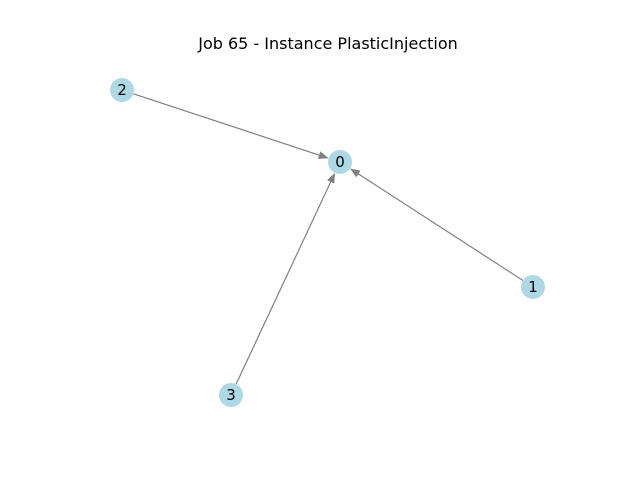  I want to click on node-3: 3, so click(231, 395).